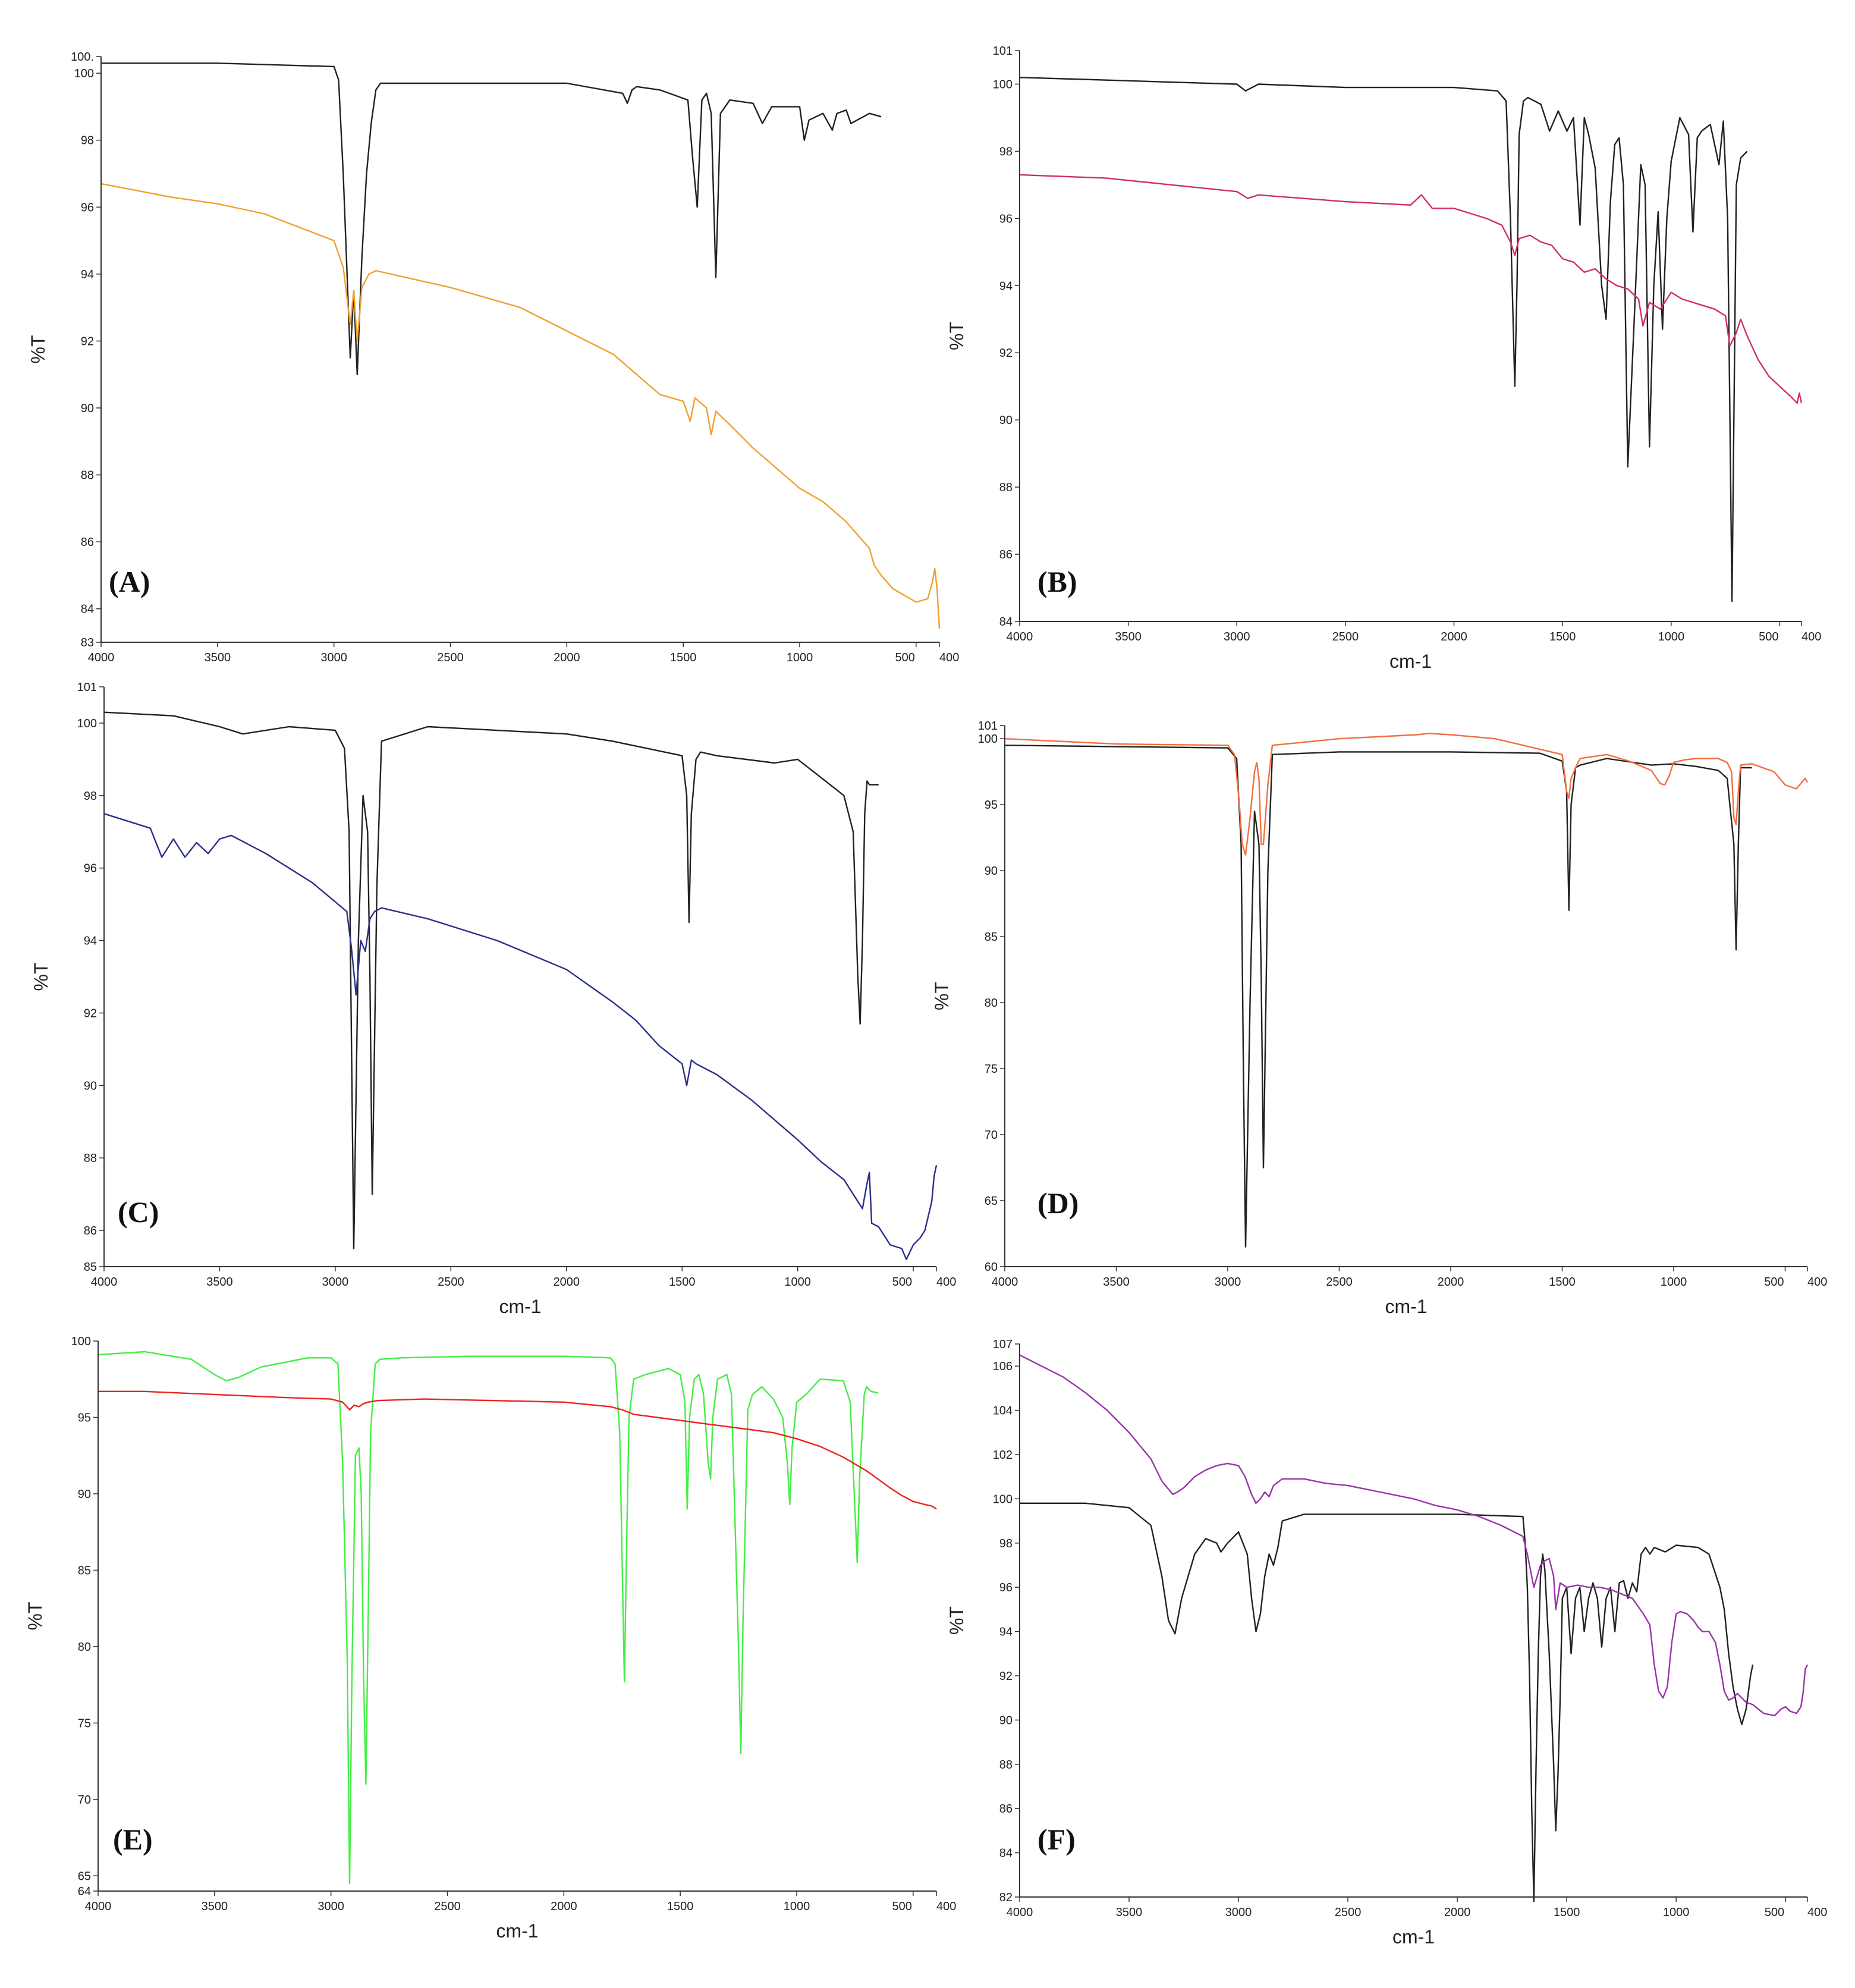  What do you see at coordinates (1058, 1203) in the screenshot?
I see `panel-label: (D)` at bounding box center [1058, 1203].